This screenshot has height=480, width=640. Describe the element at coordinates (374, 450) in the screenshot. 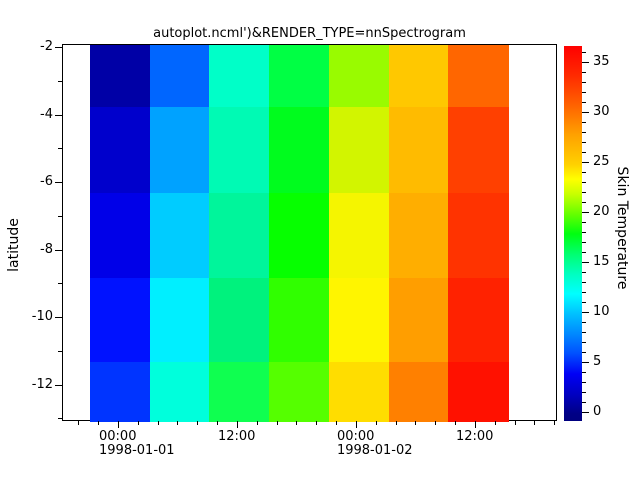

I see `x-tick-date: 1998-01-02` at that location.